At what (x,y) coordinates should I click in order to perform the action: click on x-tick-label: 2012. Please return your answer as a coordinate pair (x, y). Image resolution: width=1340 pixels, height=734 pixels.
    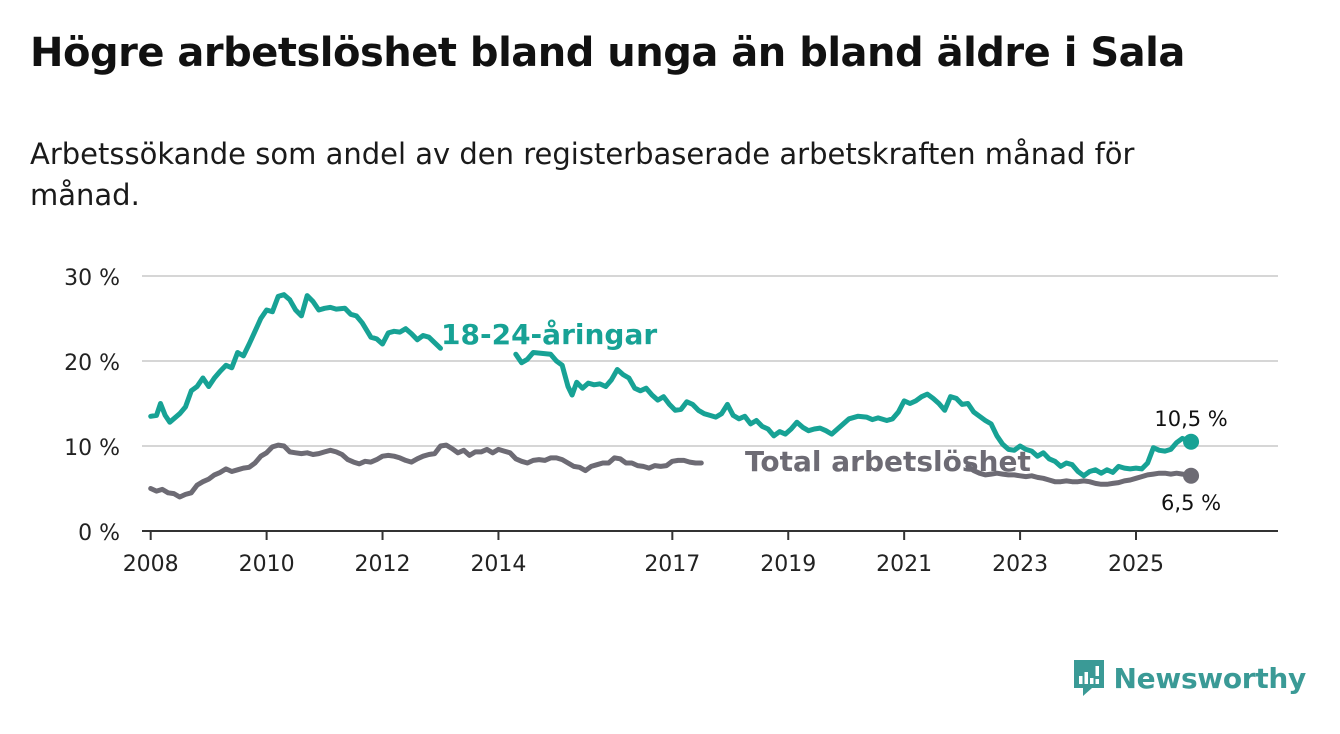
    Looking at the image, I should click on (383, 564).